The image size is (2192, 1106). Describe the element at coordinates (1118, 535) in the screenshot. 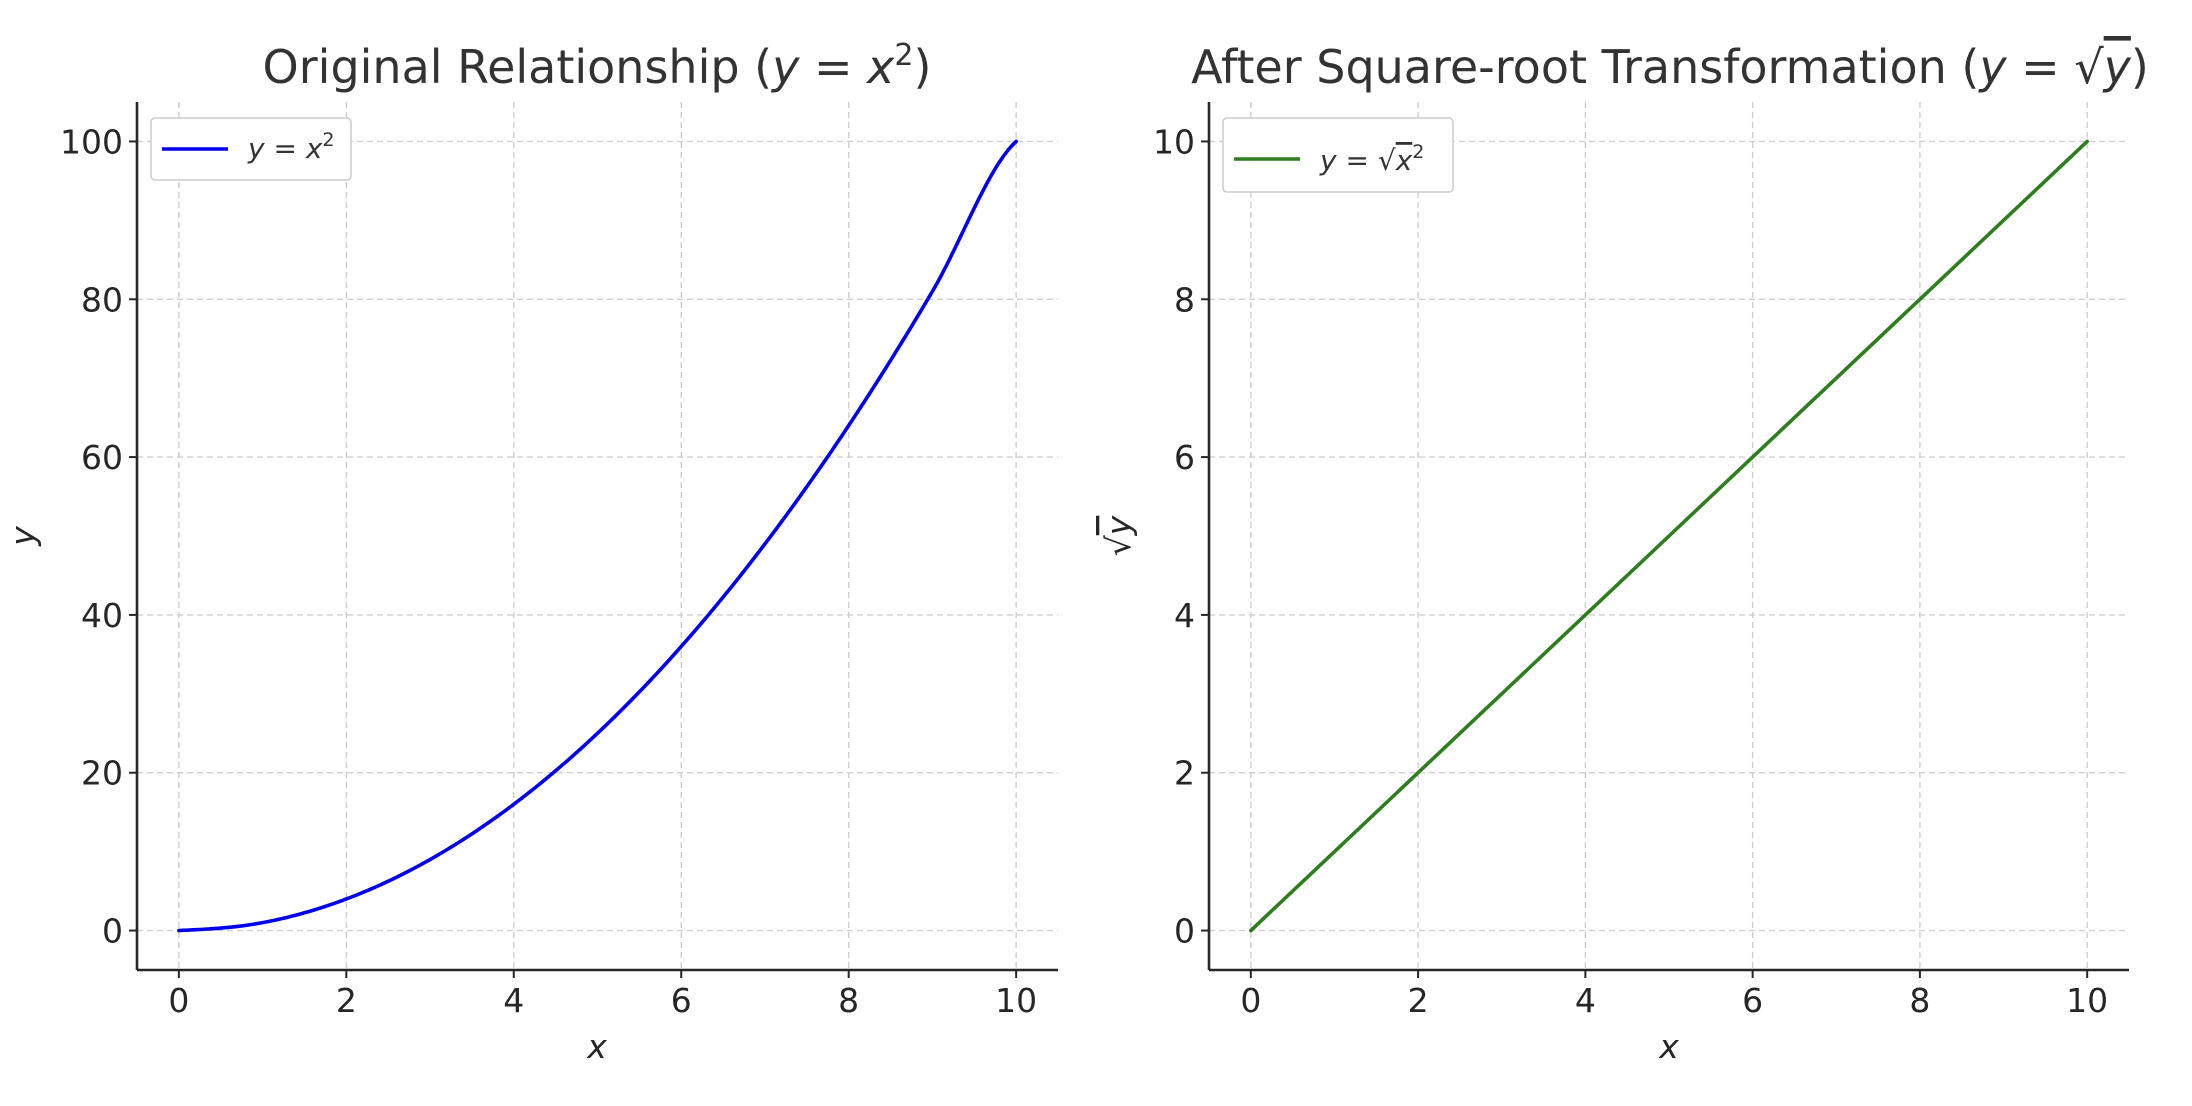

I see `right-y-axis-label: √y` at that location.